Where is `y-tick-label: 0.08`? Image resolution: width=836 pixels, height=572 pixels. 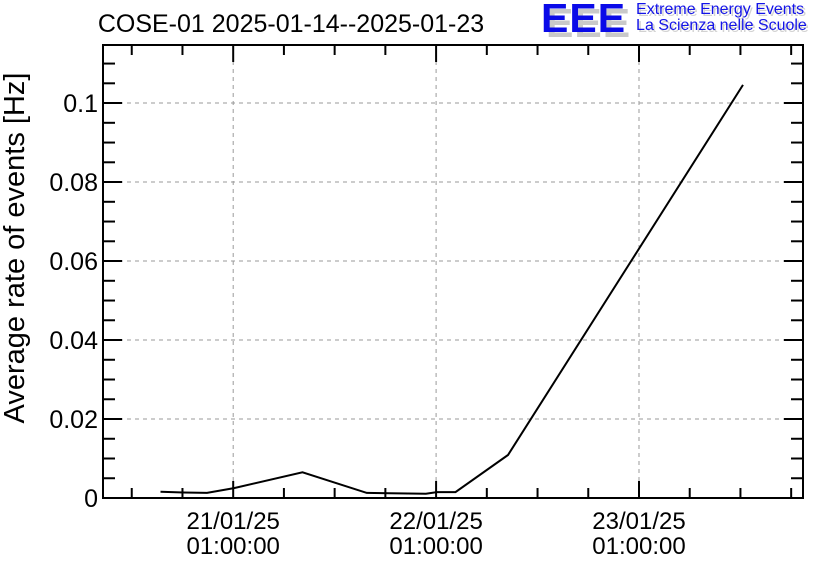
y-tick-label: 0.08 is located at coordinates (73, 183).